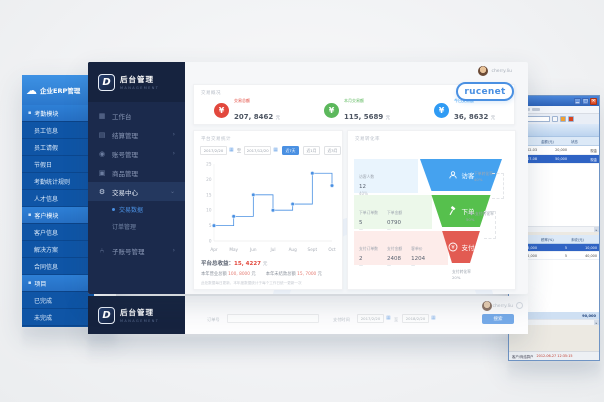 The height and width of the screenshot is (402, 604). What do you see at coordinates (461, 211) in the screenshot?
I see `funnel-segment-order: 下单` at bounding box center [461, 211].